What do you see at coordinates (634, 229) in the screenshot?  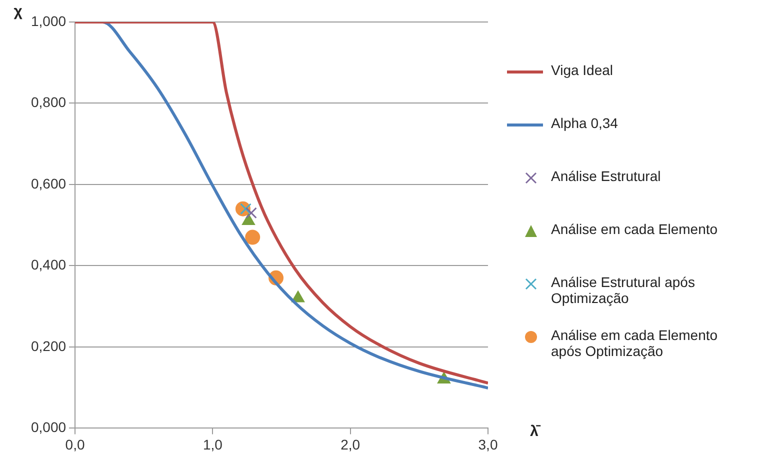 I see `legend-label: Análise em cada Elemento` at bounding box center [634, 229].